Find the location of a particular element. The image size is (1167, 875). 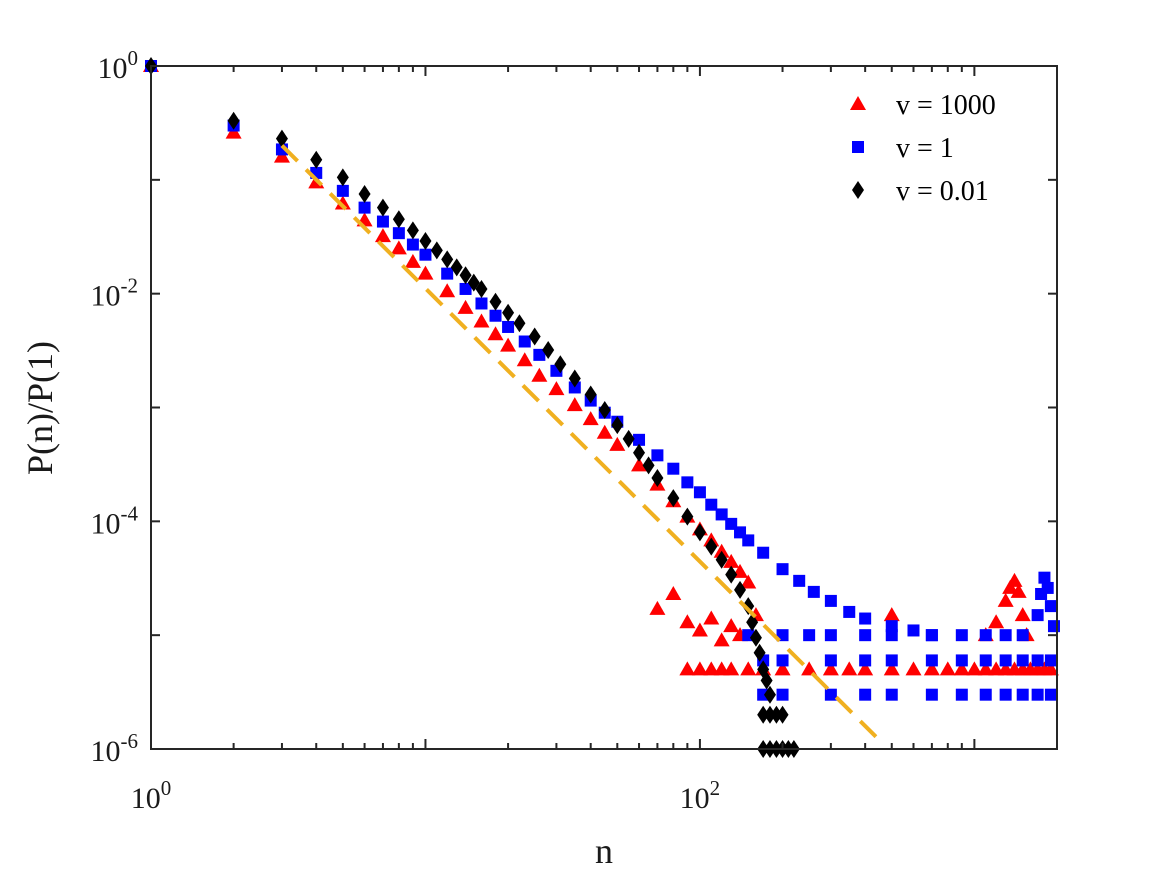

y-tick-labels: 10⁰ 10⁻² 10⁻⁴ 10⁻⁶ is located at coordinates (115, 407).